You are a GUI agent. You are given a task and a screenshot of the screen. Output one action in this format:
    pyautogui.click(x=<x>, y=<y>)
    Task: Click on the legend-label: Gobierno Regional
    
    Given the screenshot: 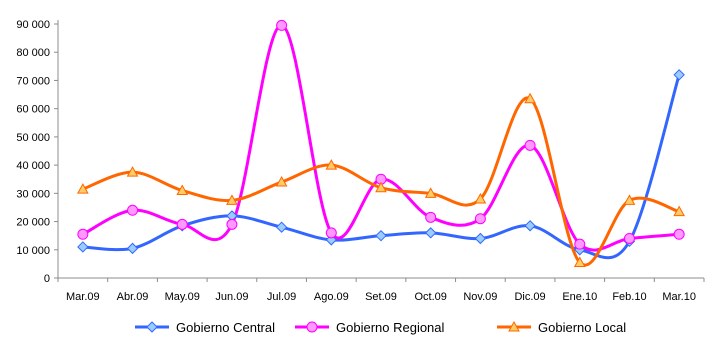 What is the action you would take?
    pyautogui.click(x=390, y=327)
    